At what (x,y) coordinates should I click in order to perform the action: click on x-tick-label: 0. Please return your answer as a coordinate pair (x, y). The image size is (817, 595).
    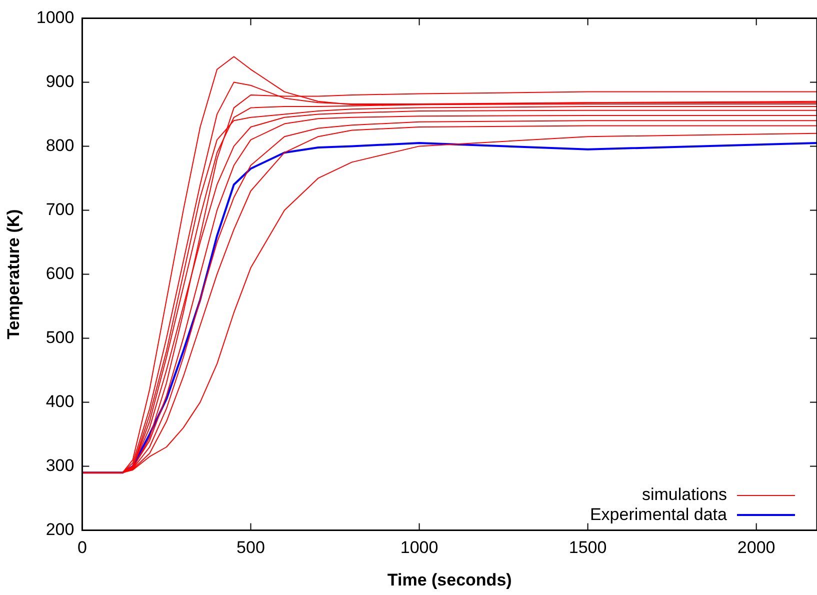
    Looking at the image, I should click on (82, 548).